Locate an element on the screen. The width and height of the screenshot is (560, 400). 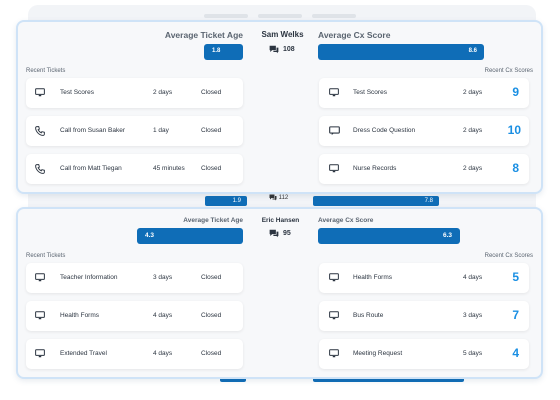
score-age: 3 days is located at coordinates (473, 315).